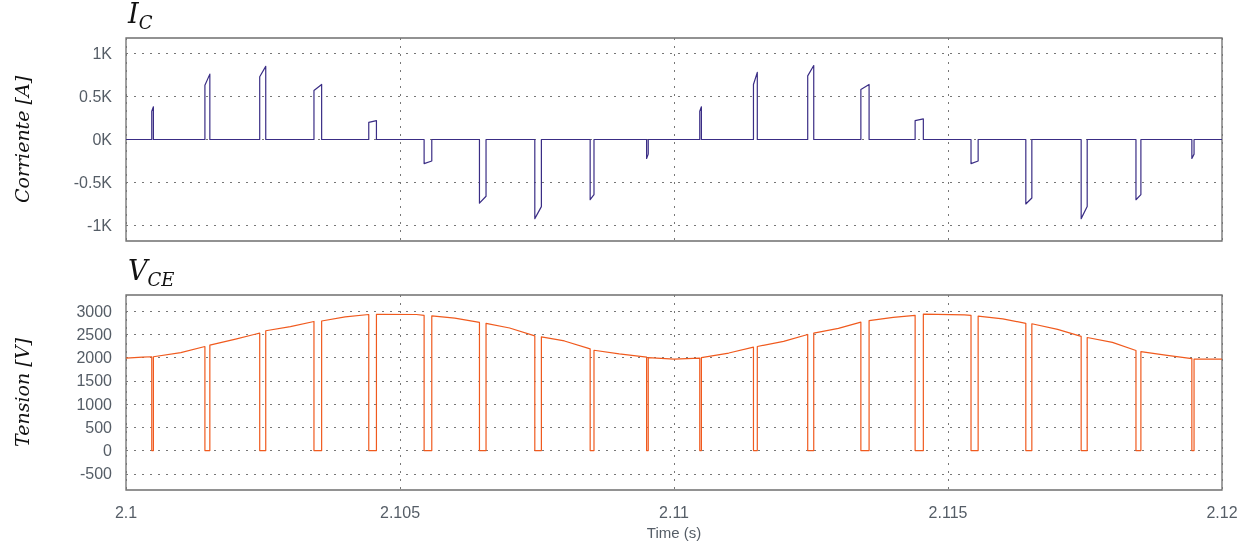 This screenshot has height=546, width=1250. What do you see at coordinates (96, 474) in the screenshot?
I see `y-tick-label: -500` at bounding box center [96, 474].